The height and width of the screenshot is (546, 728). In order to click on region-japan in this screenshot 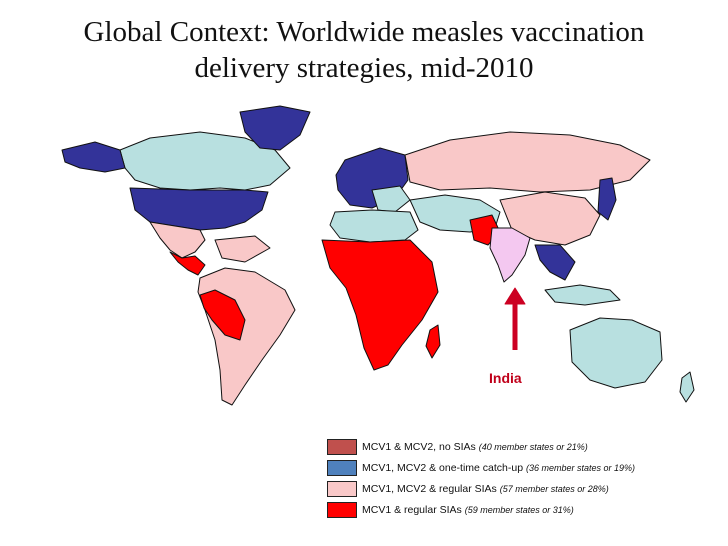, I will do `click(607, 199)`.